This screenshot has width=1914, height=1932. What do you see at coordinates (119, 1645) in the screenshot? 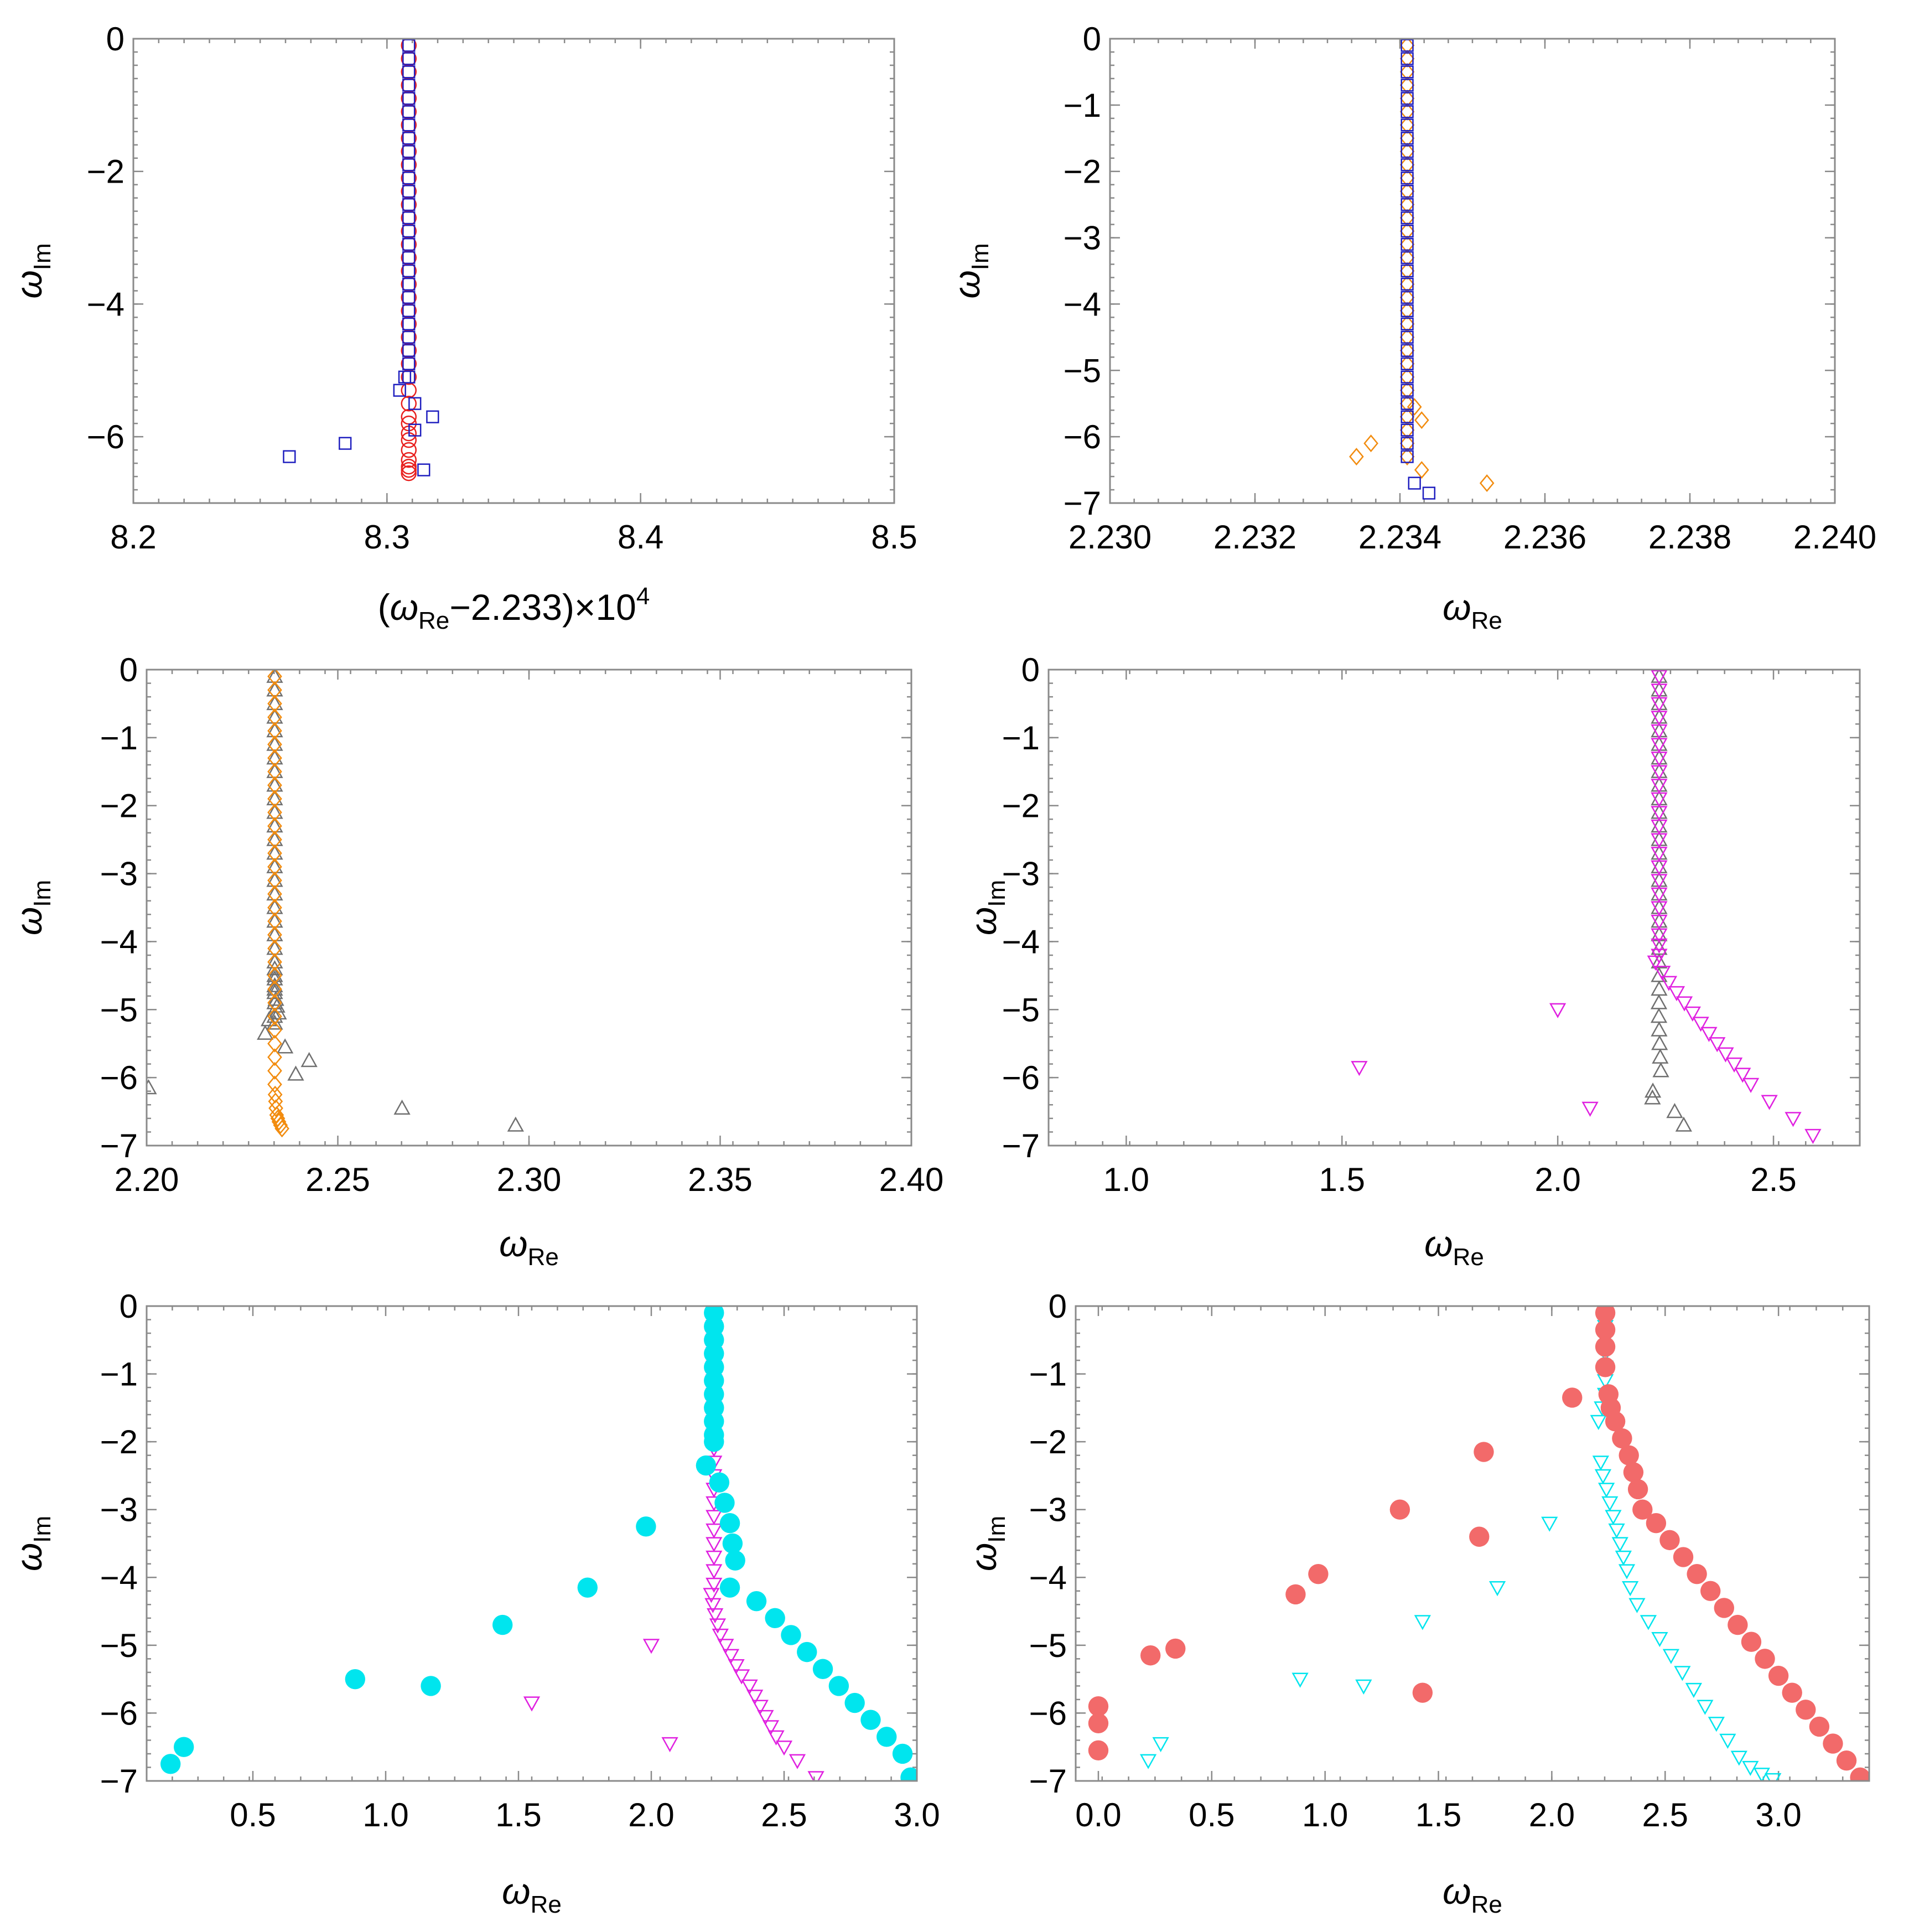
I see `y-tick-label: −5` at bounding box center [119, 1645].